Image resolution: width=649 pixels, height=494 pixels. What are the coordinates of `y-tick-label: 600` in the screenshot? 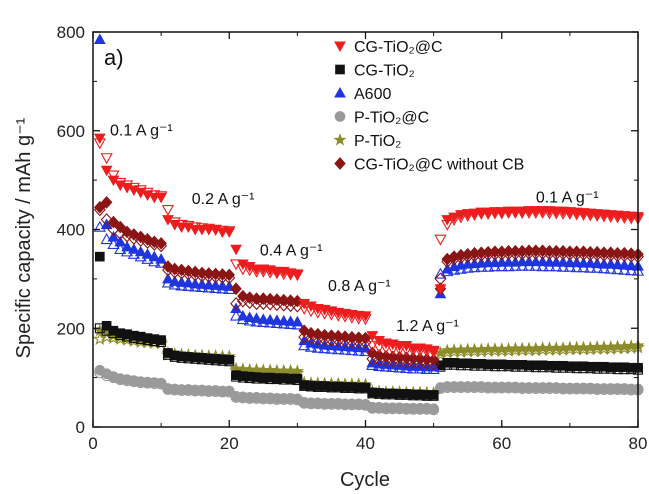 It's located at (71, 131).